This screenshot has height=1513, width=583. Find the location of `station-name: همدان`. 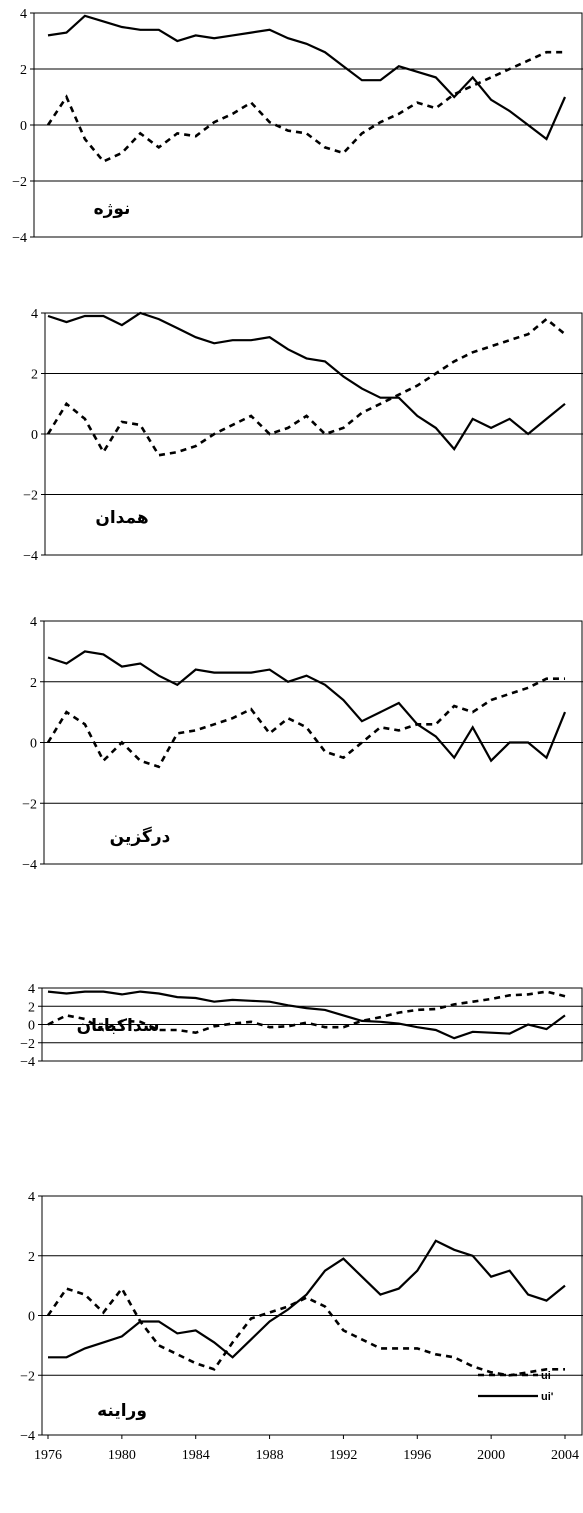

station-name: همدان is located at coordinates (121, 518).